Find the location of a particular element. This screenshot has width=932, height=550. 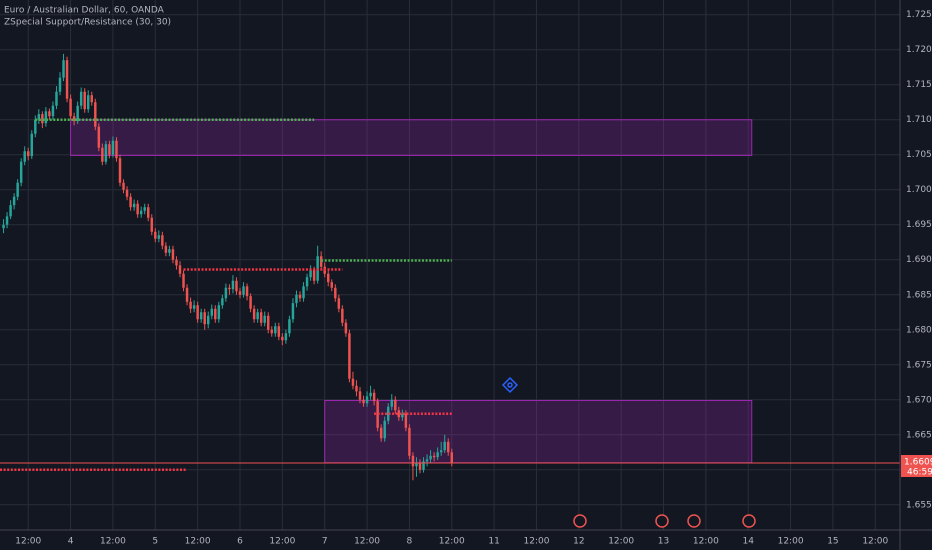

event-icons is located at coordinates (664, 521).